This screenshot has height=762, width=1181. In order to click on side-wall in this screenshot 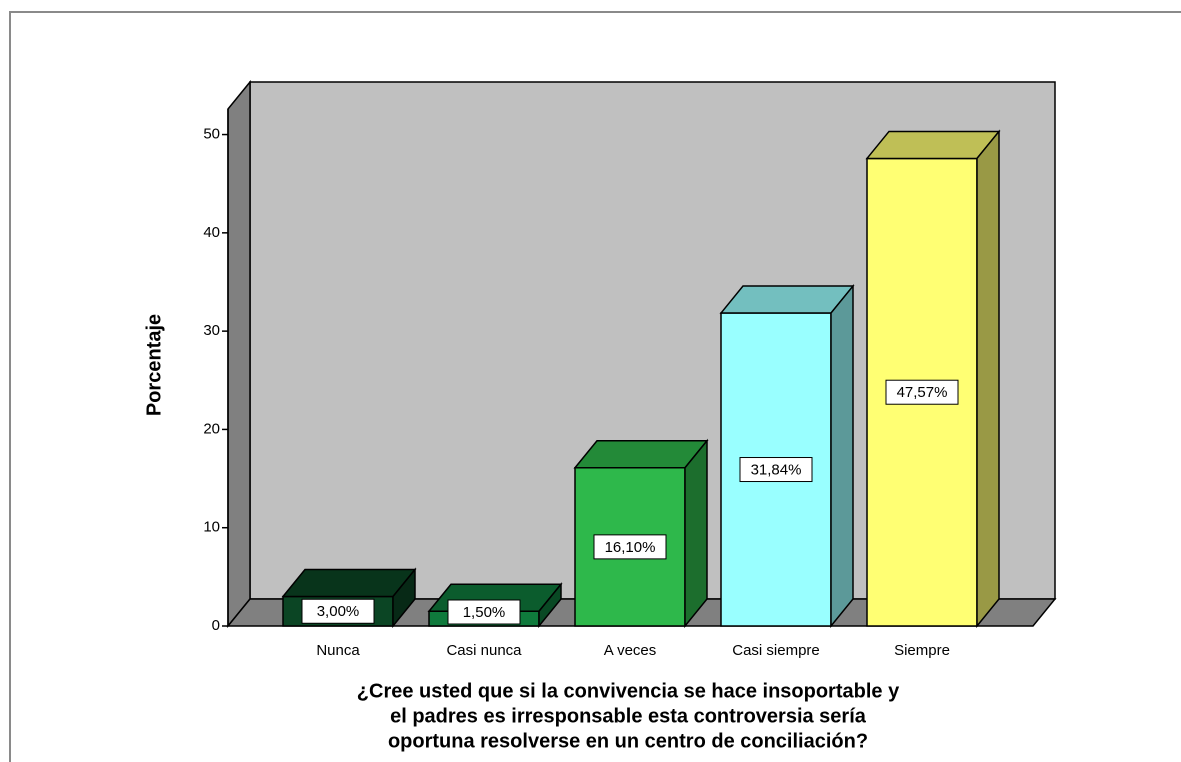, I will do `click(239, 354)`.